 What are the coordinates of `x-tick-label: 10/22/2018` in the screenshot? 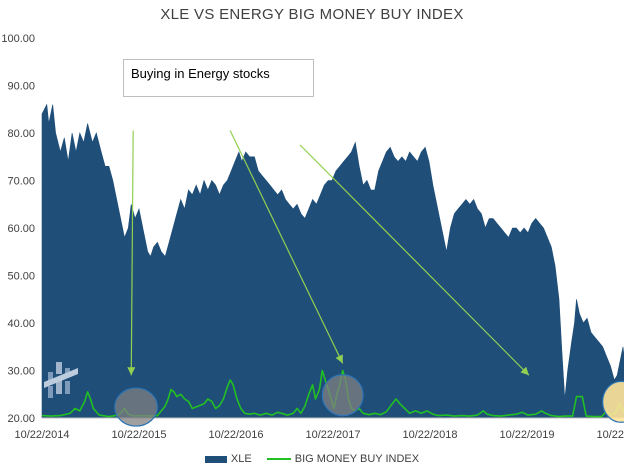 It's located at (429, 435).